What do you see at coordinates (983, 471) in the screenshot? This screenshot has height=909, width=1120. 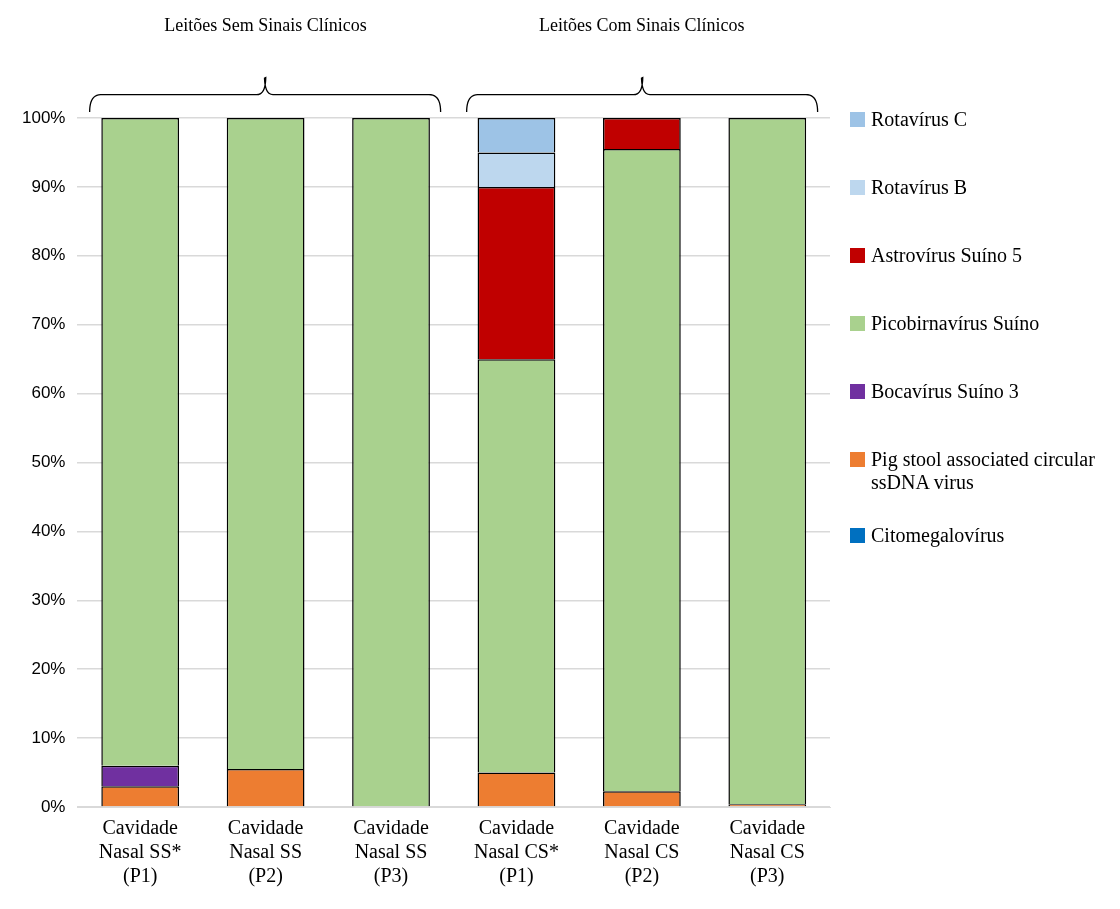 I see `legend-label: Pig stool associated circular ssDNA virus` at bounding box center [983, 471].